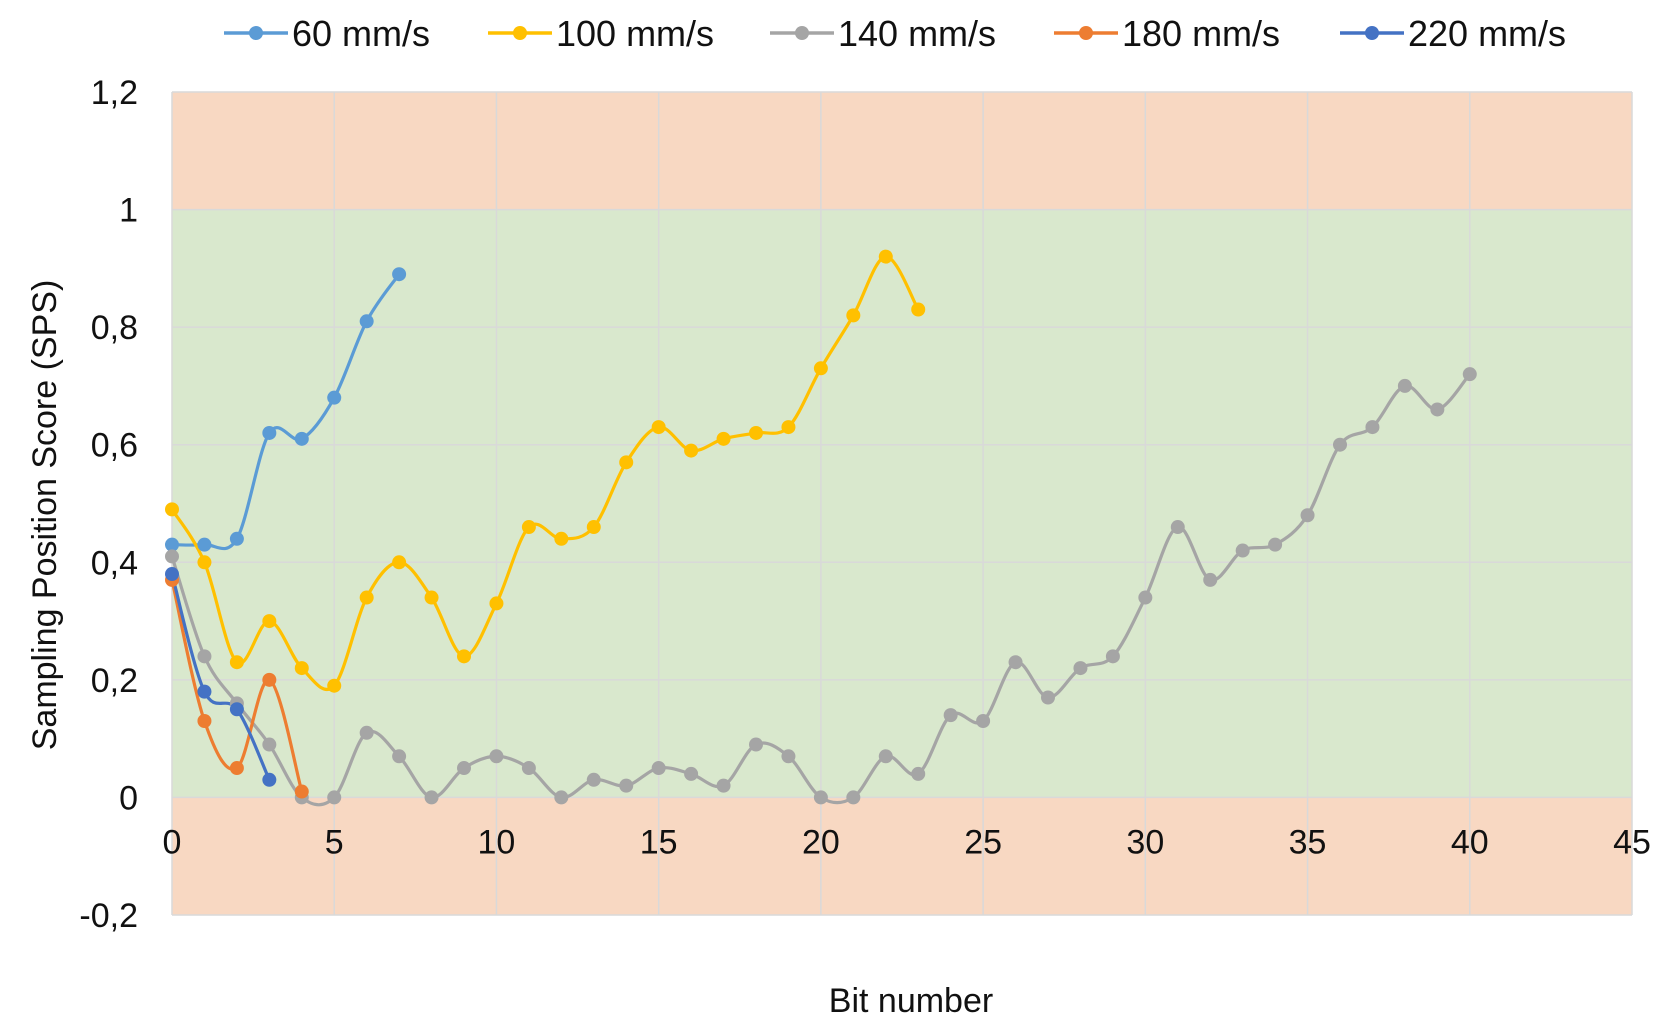  Describe the element at coordinates (334, 842) in the screenshot. I see `x-tick-label: 5` at that location.